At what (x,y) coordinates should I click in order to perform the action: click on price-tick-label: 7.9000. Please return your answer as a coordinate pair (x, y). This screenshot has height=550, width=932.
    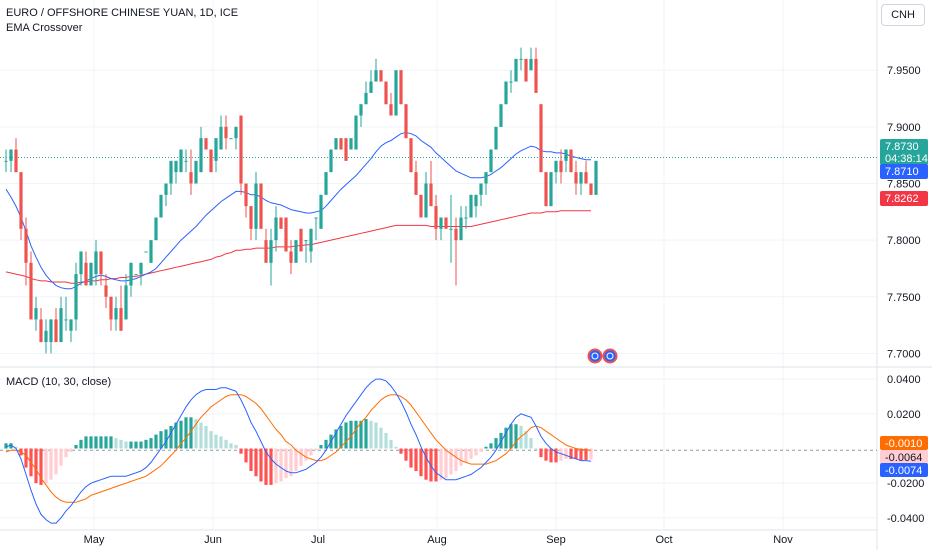
    Looking at the image, I should click on (904, 128).